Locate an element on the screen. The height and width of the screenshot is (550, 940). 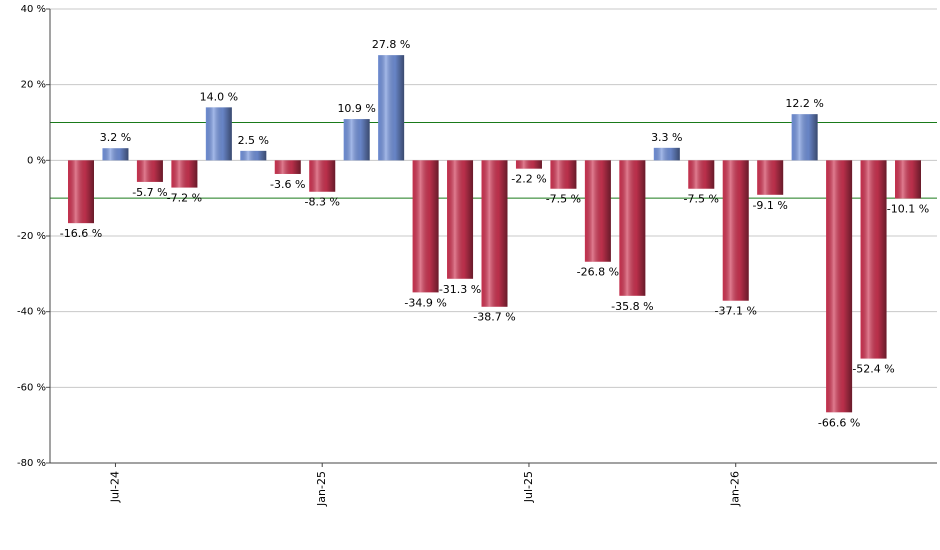
value-label: -66.6 % is located at coordinates (839, 422).